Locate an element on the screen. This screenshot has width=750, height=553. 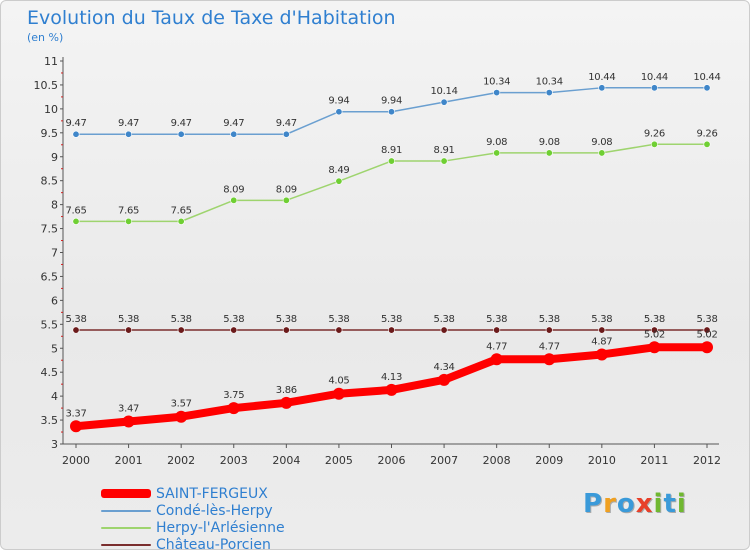
chart-subtitle: (en %) is located at coordinates (45, 37).